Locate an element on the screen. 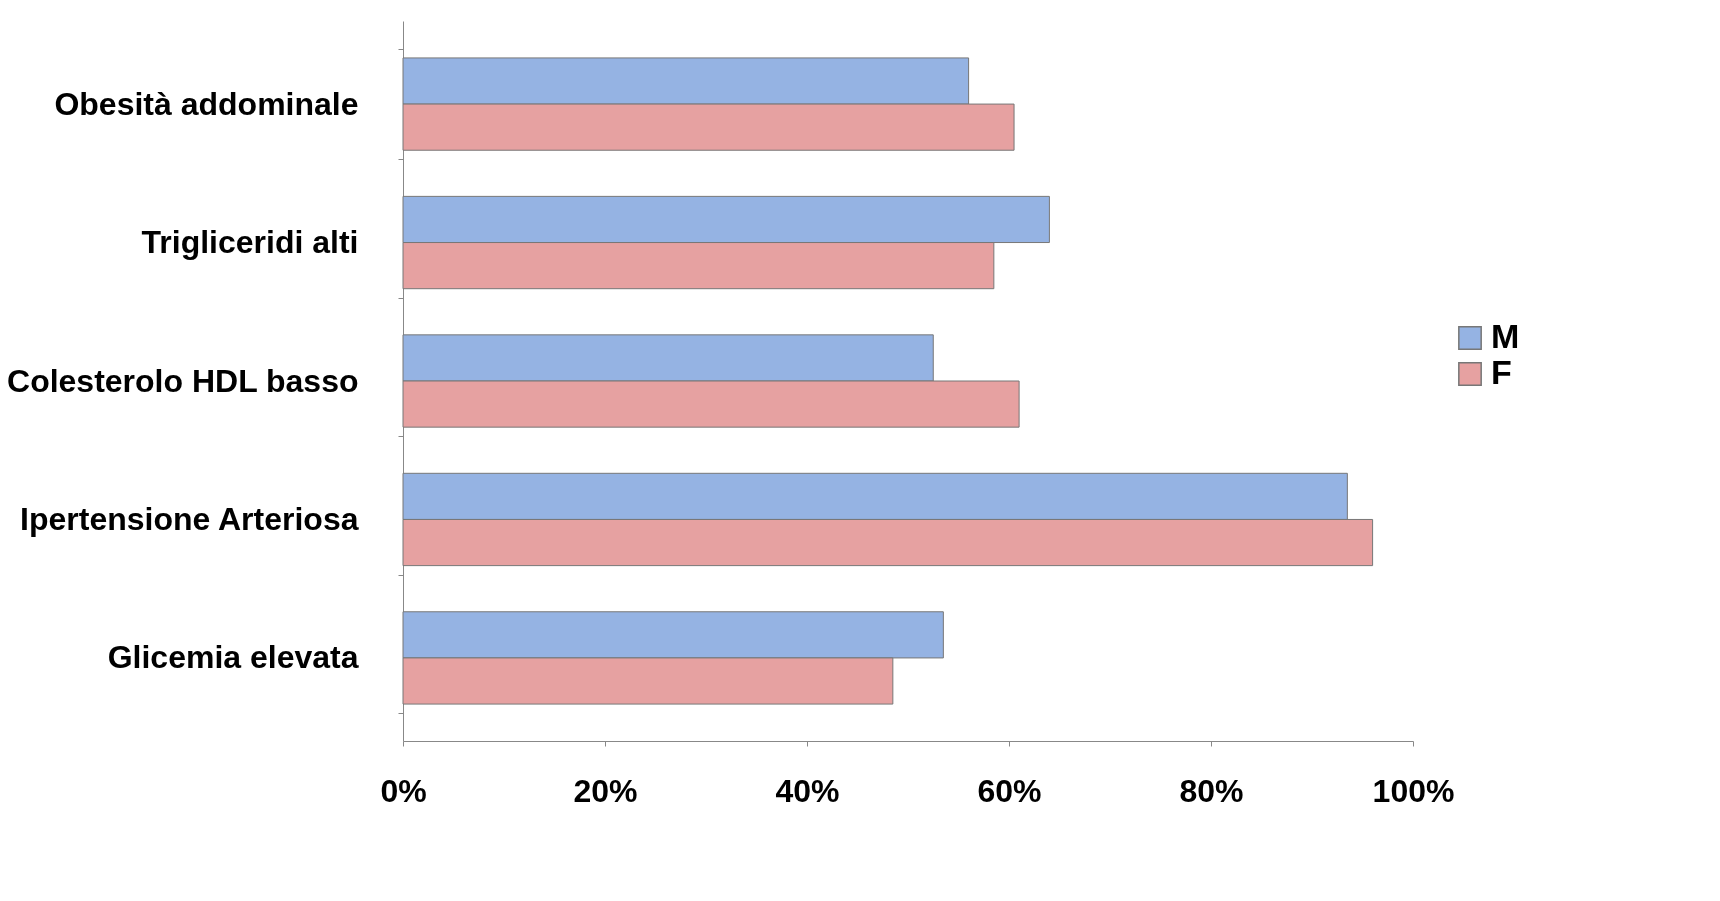  x-tick-label: 0% is located at coordinates (403, 790).